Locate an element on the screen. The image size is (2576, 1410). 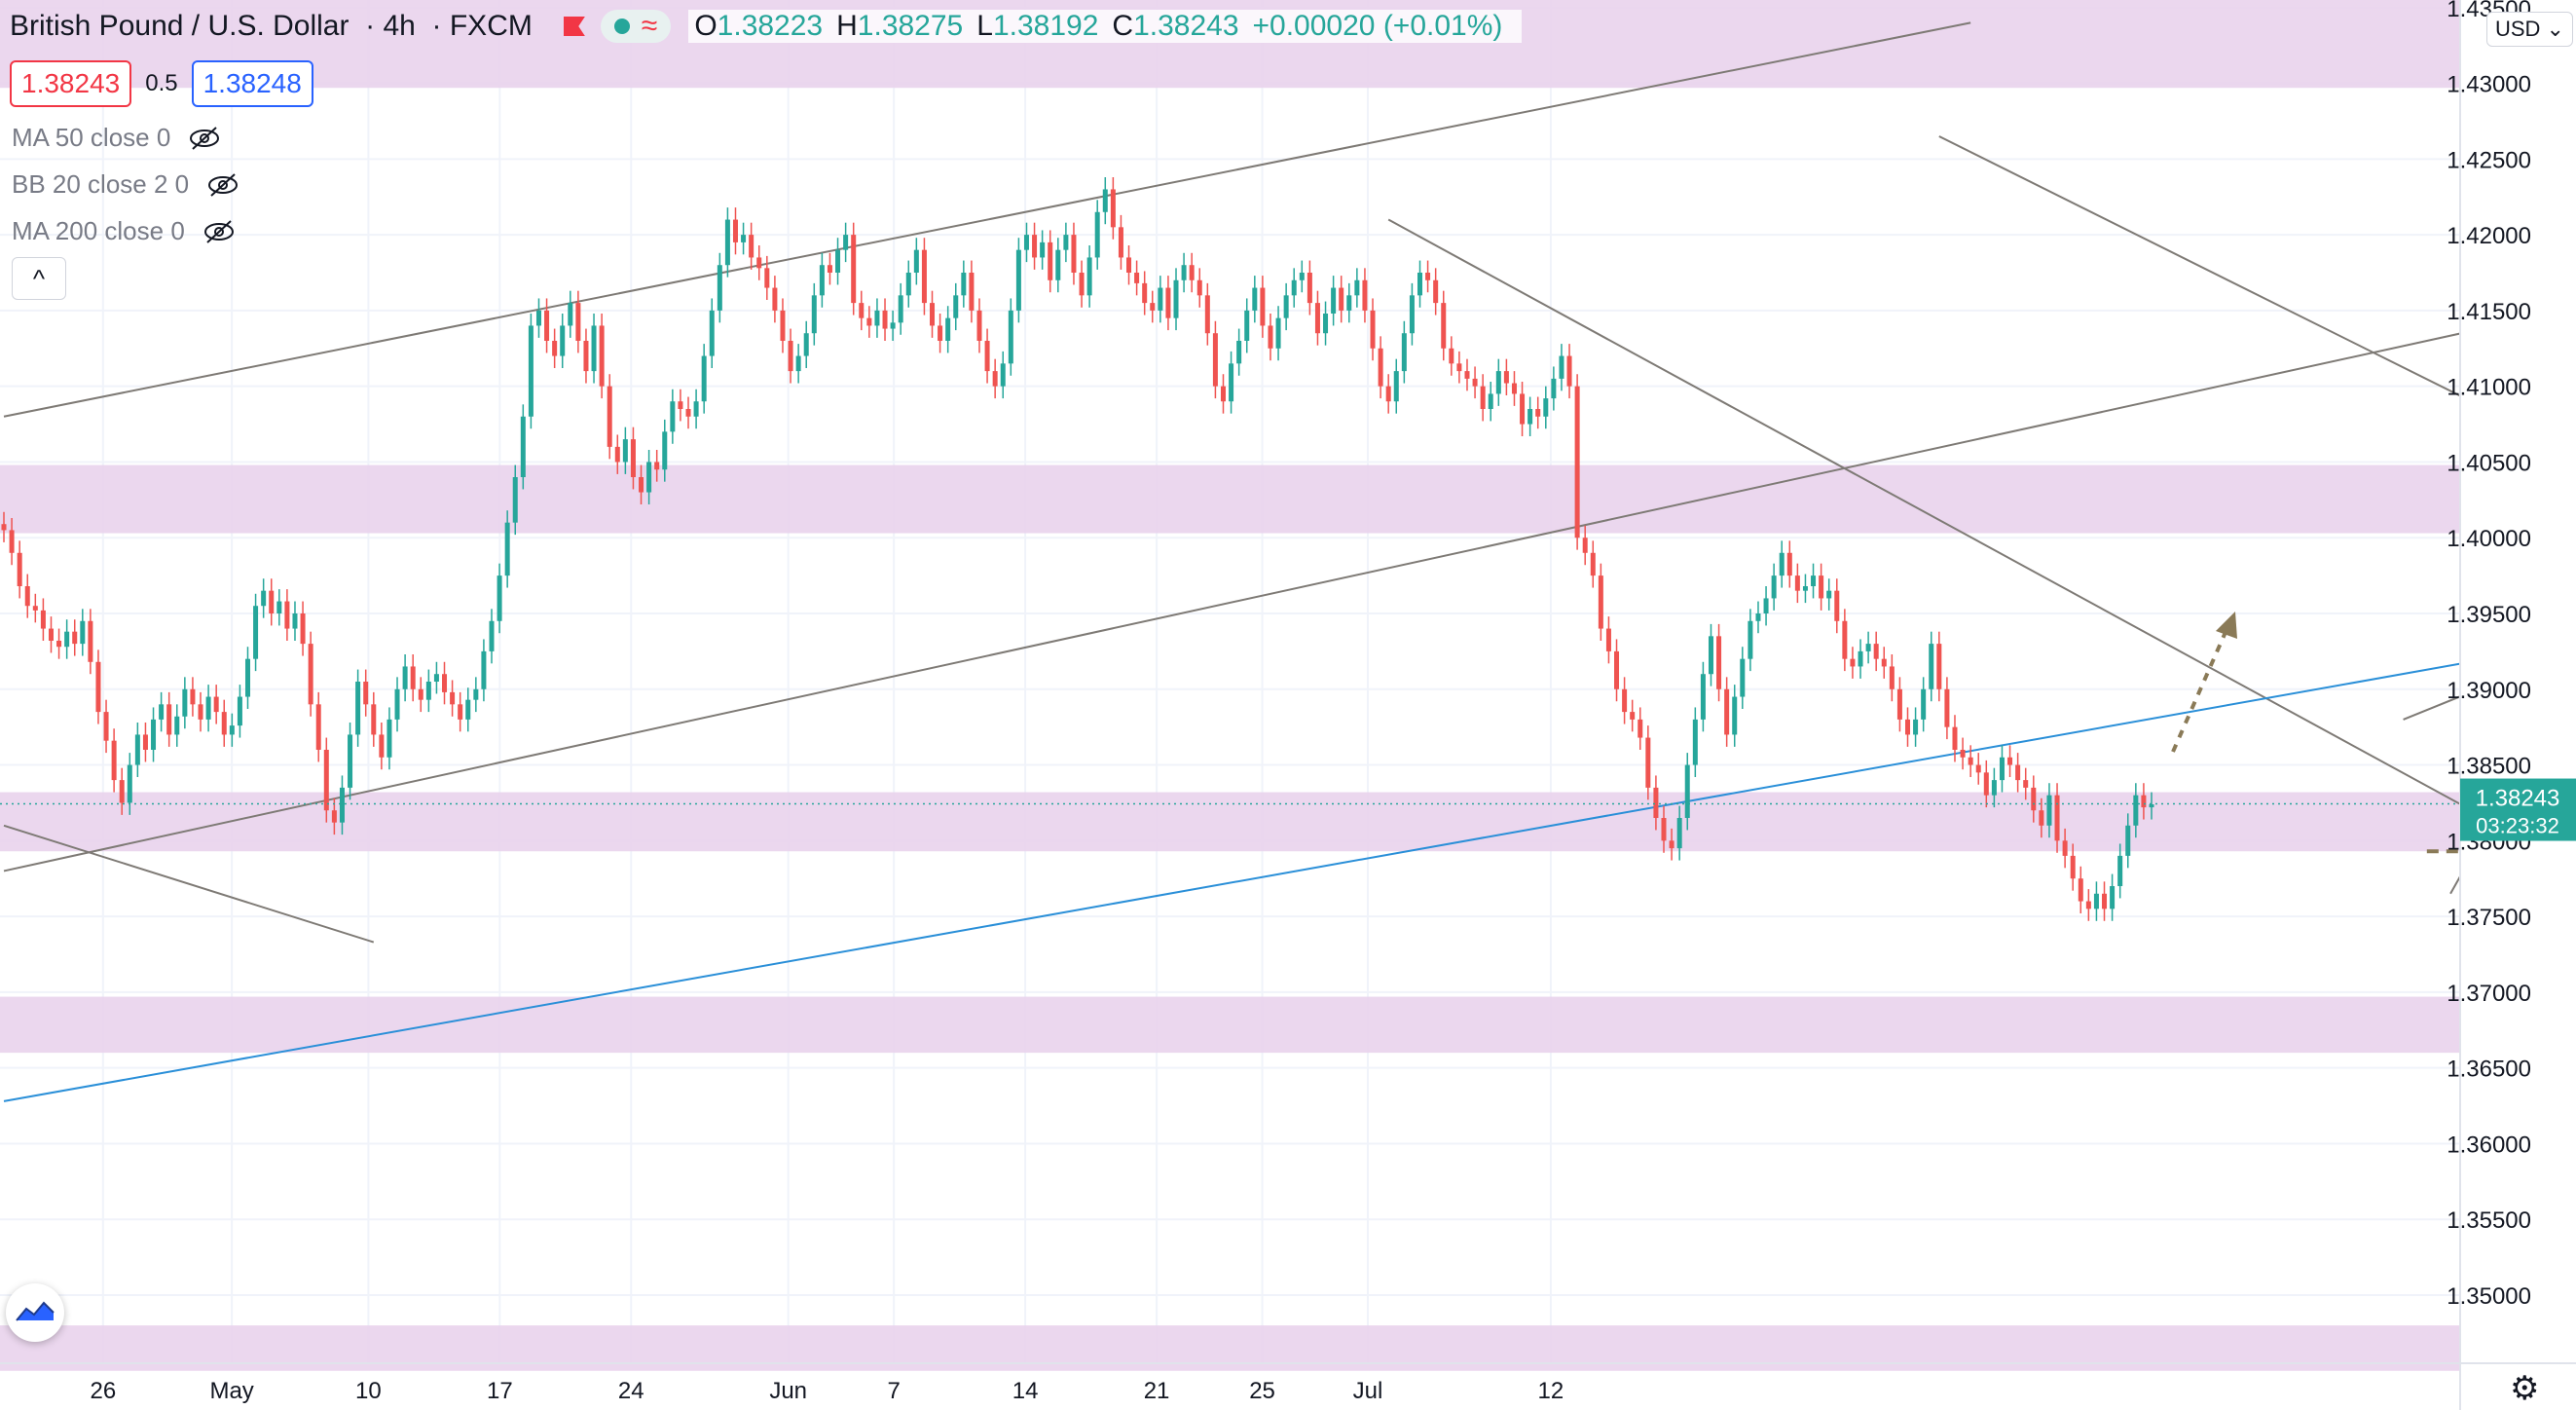
price-tick-label: 1.39500 is located at coordinates (2489, 615).